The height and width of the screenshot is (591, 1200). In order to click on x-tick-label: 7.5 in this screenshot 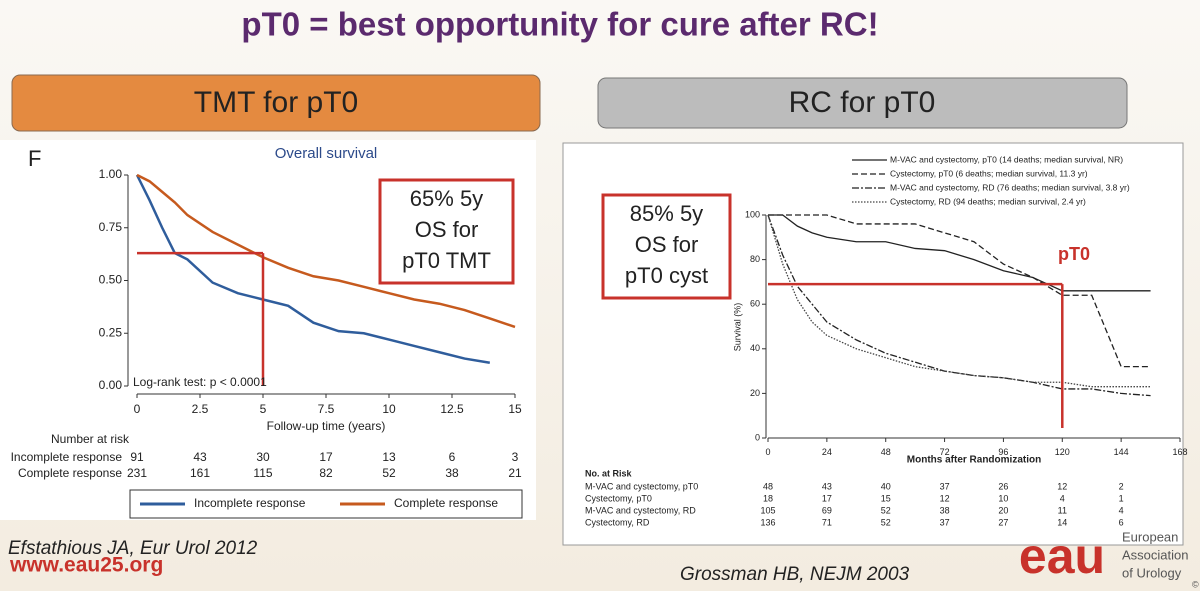, I will do `click(326, 409)`.